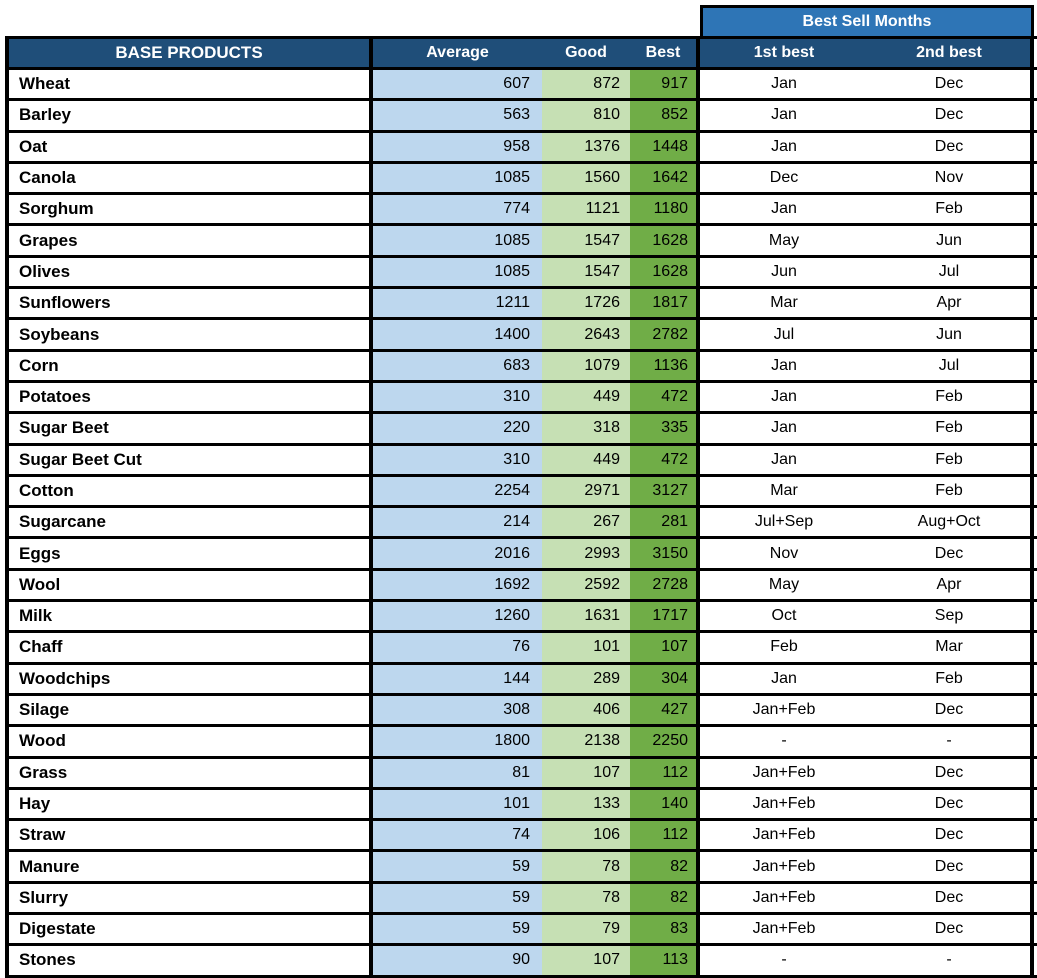 The height and width of the screenshot is (978, 1037). Describe the element at coordinates (457, 115) in the screenshot. I see `average-price-cell: 563` at that location.